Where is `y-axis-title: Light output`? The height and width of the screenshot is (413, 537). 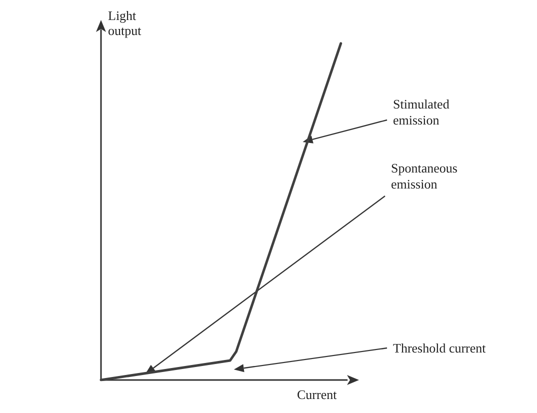
y-axis-title: Light output is located at coordinates (125, 23).